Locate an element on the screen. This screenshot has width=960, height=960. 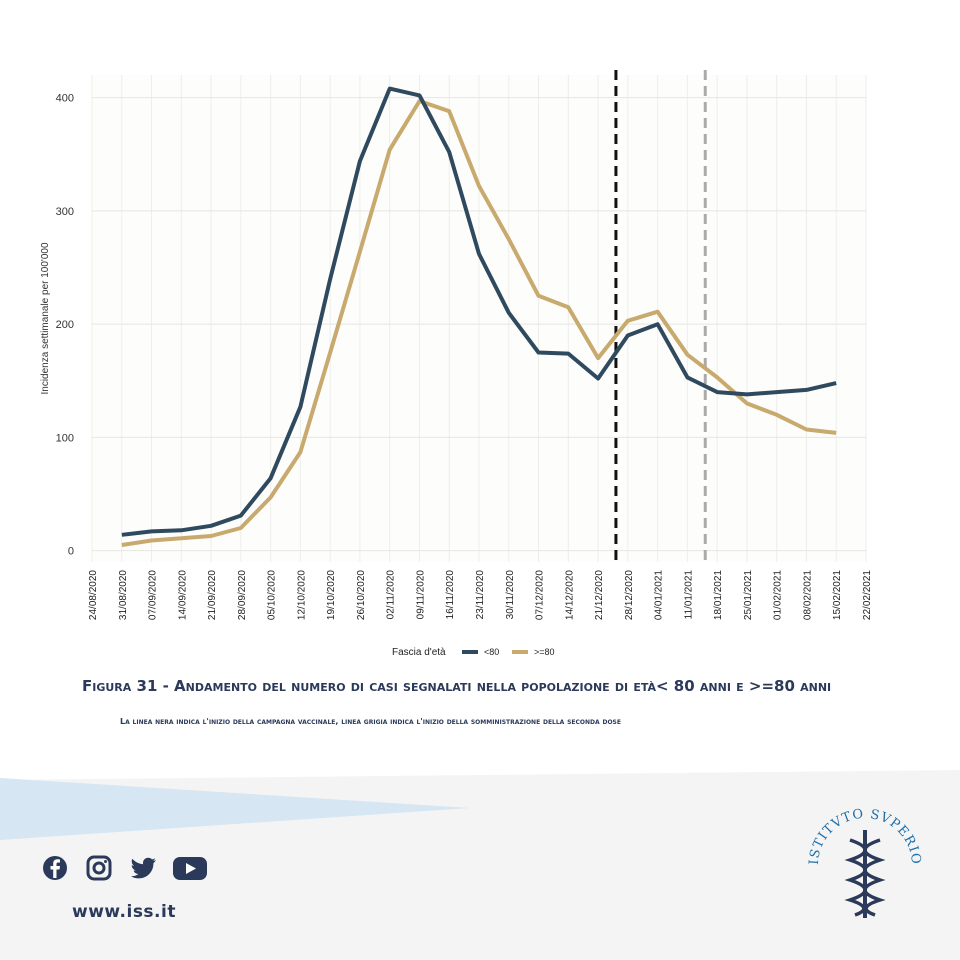
x-tick-label: 08/02/2021 is located at coordinates (807, 595).